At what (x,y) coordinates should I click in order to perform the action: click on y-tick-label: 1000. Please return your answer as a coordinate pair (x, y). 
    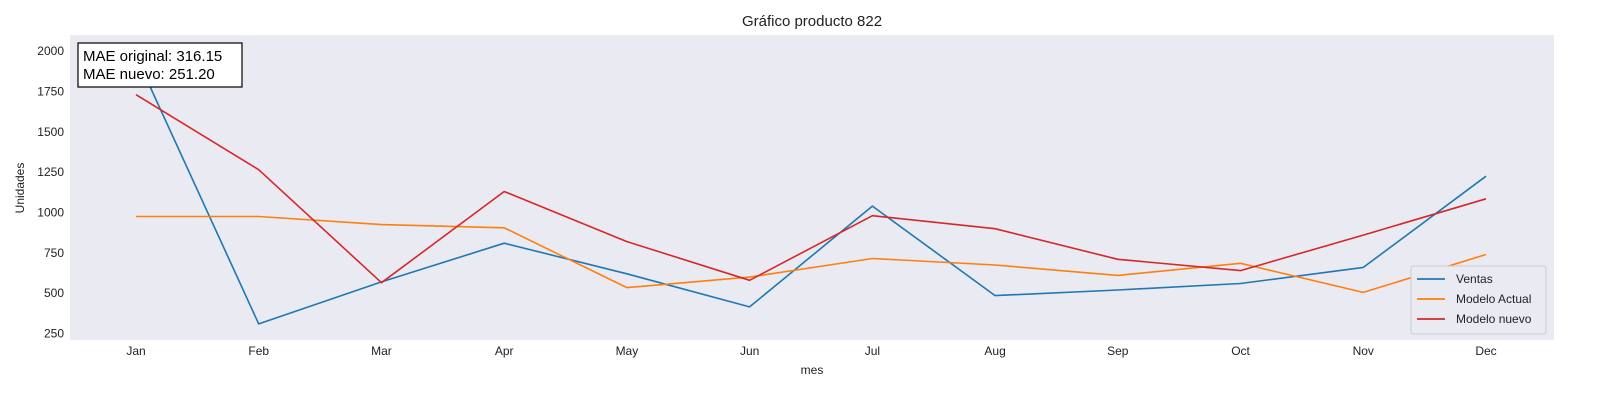
    Looking at the image, I should click on (50, 213).